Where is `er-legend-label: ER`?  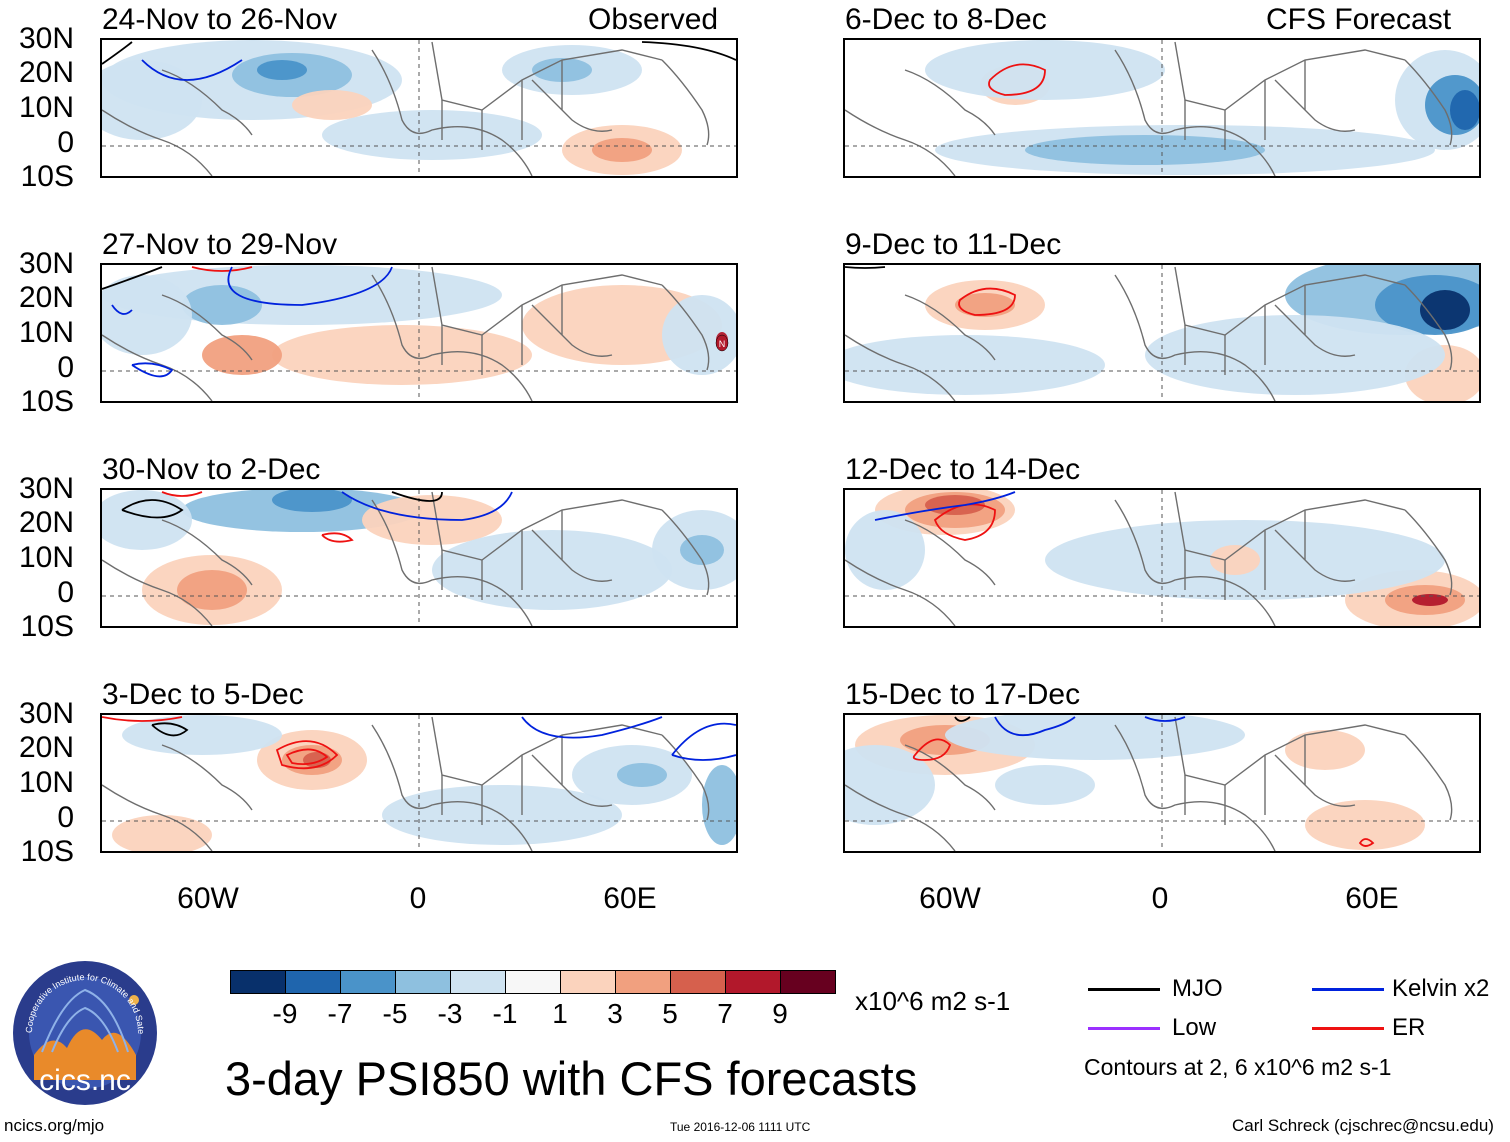 er-legend-label: ER is located at coordinates (1409, 1027).